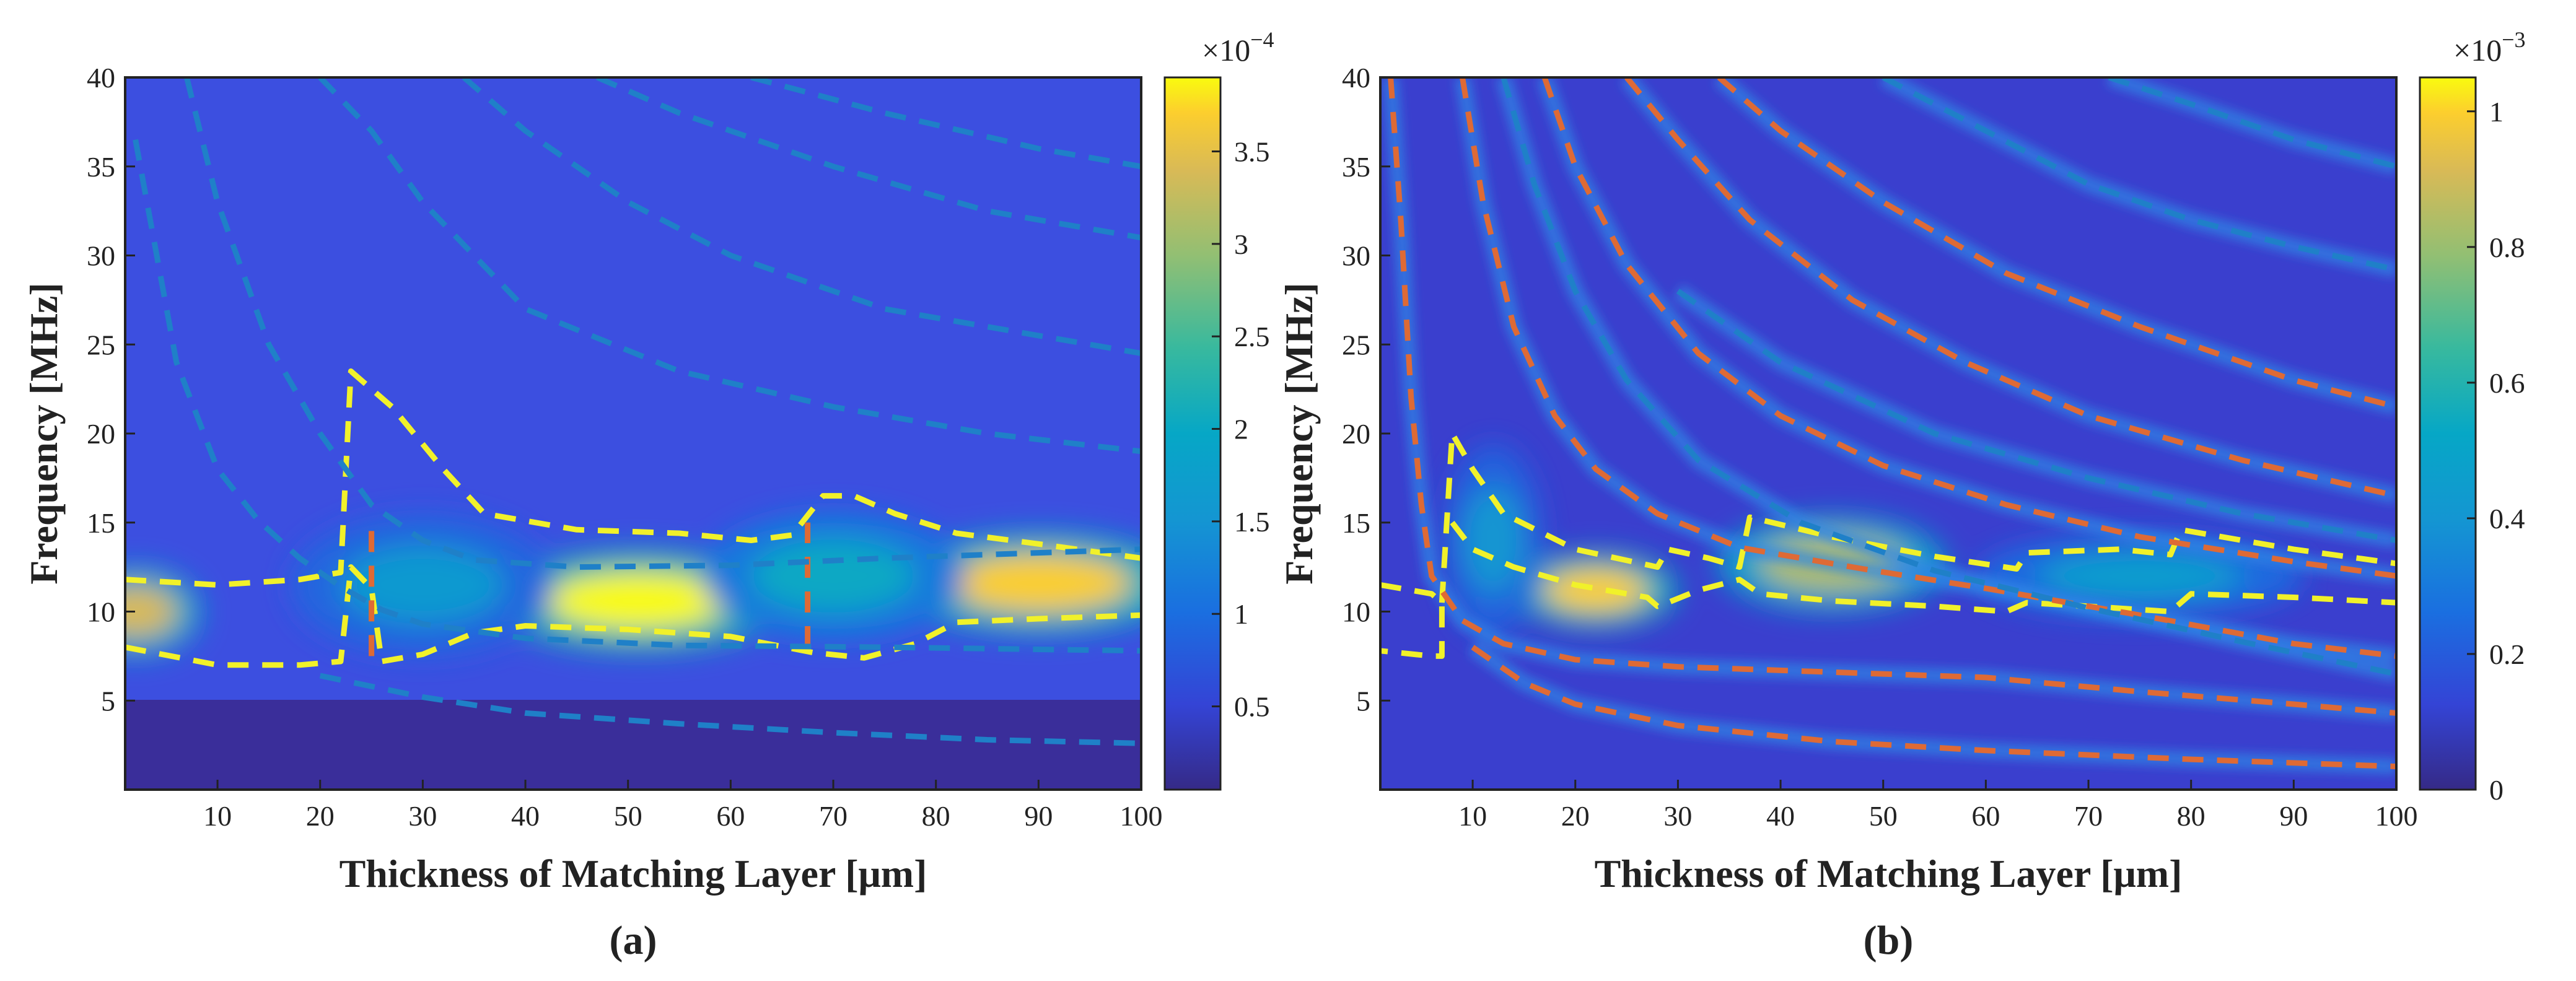 The width and height of the screenshot is (2576, 981). Describe the element at coordinates (1889, 940) in the screenshot. I see `panel-b-label: (b)` at that location.